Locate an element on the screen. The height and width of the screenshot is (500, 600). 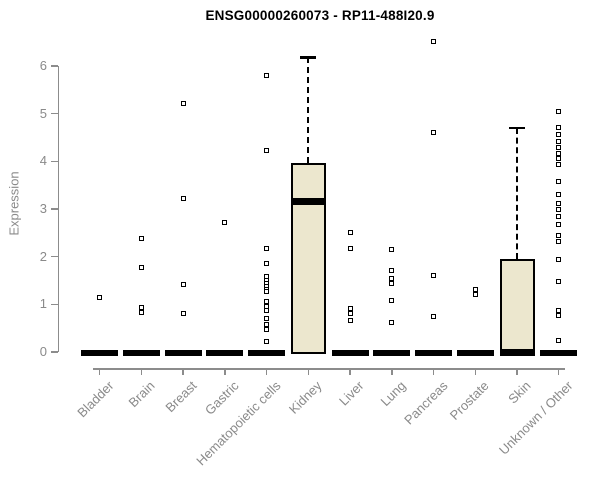
chart-title: ENSG00000260073 - RP11-488I20.9 is located at coordinates (320, 15).